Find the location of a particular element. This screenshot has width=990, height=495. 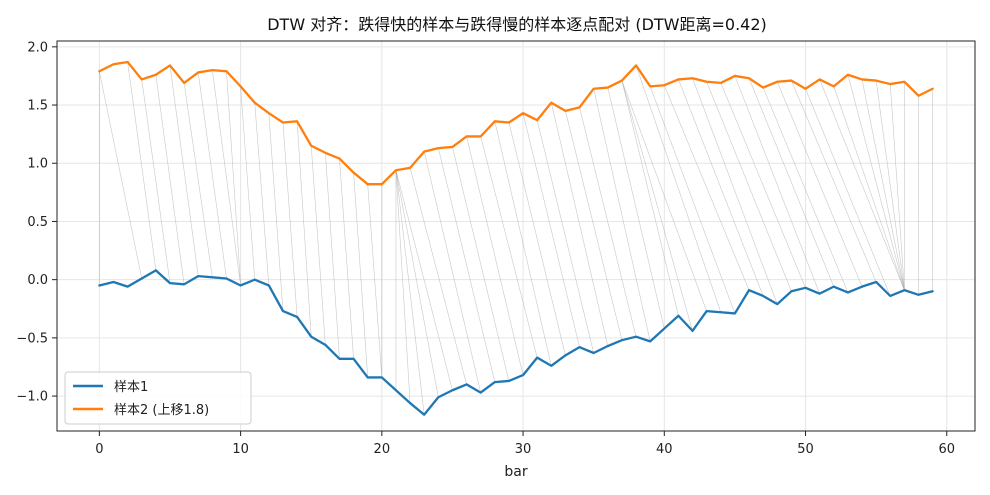

legend-label-sample2: 样本2 (上移1.8) is located at coordinates (161, 410).